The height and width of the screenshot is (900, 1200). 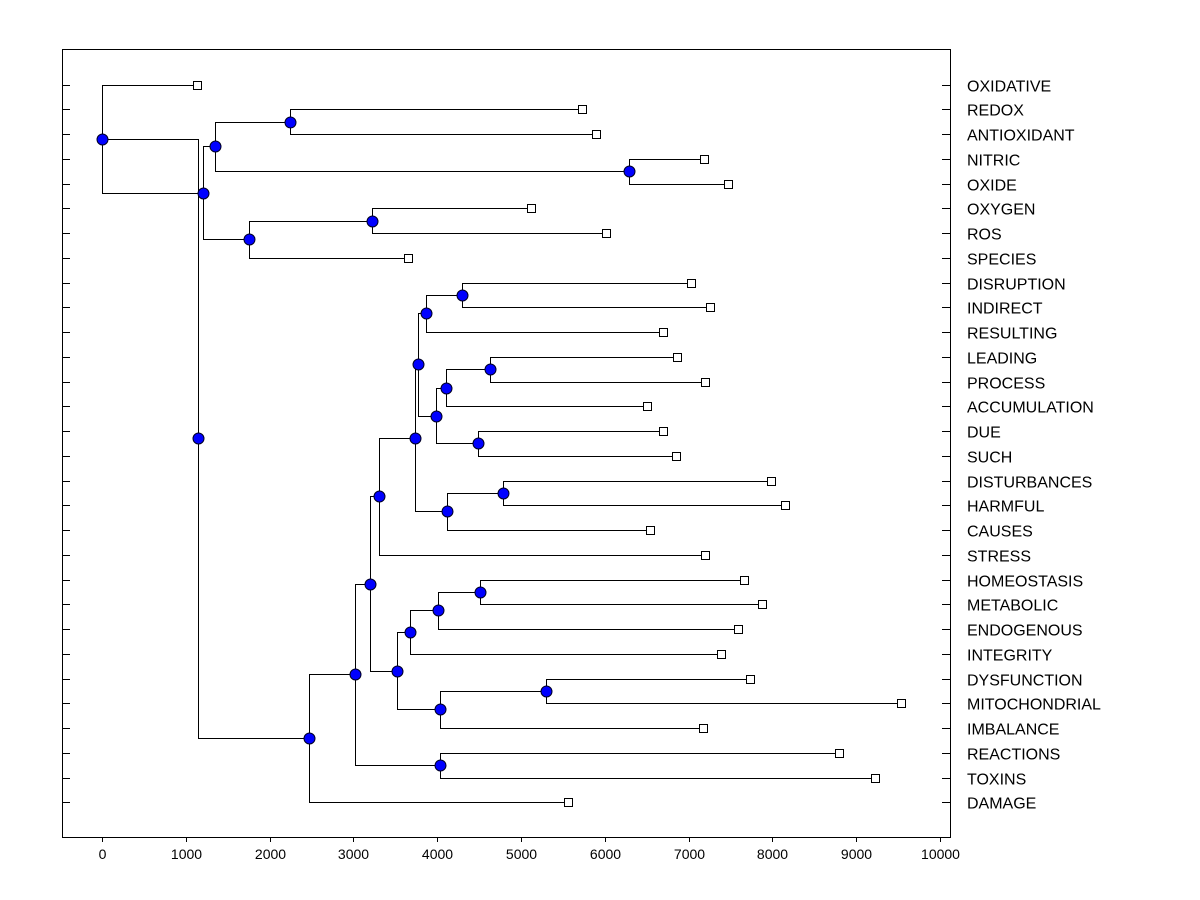 What do you see at coordinates (1005, 309) in the screenshot?
I see `leaf-label: INDIRECT` at bounding box center [1005, 309].